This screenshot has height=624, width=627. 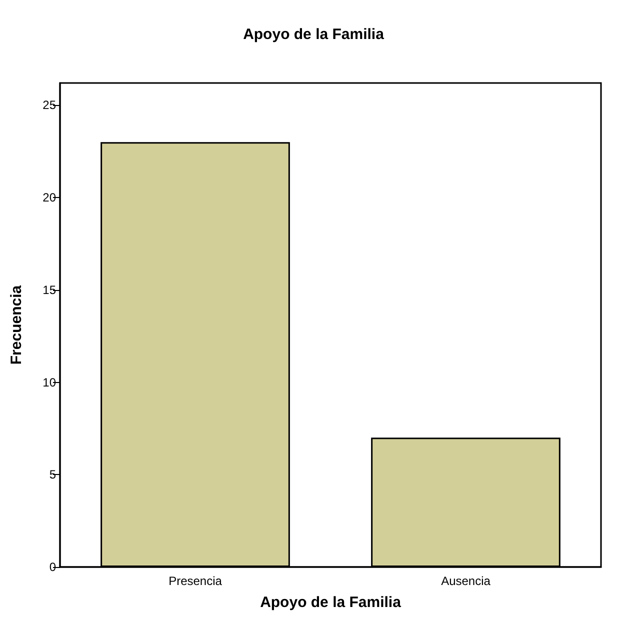 What do you see at coordinates (314, 34) in the screenshot?
I see `chart-title: Apoyo de la Familia` at bounding box center [314, 34].